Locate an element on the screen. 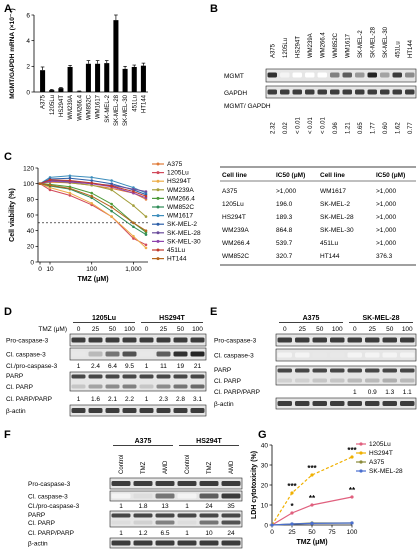 The height and width of the screenshot is (550, 420). legend-label: A375 is located at coordinates (377, 462).